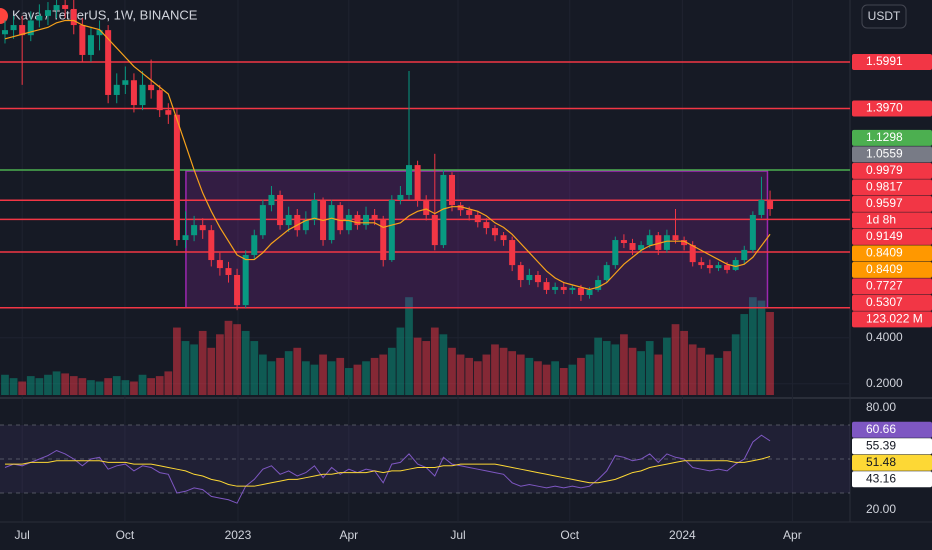 This screenshot has height=550, width=932. What do you see at coordinates (881, 509) in the screenshot?
I see `rsi-tick-label: 20.00` at bounding box center [881, 509].